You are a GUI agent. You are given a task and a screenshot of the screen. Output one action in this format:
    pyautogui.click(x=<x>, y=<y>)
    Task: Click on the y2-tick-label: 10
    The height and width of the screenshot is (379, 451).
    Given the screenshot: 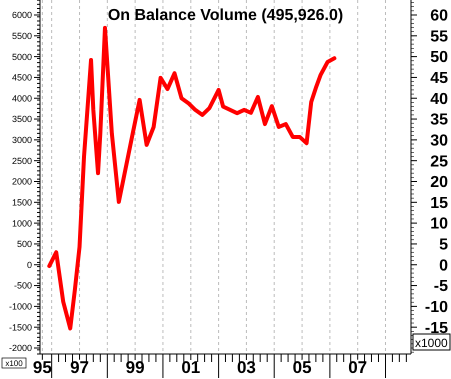 What is the action you would take?
    pyautogui.click(x=439, y=224)
    